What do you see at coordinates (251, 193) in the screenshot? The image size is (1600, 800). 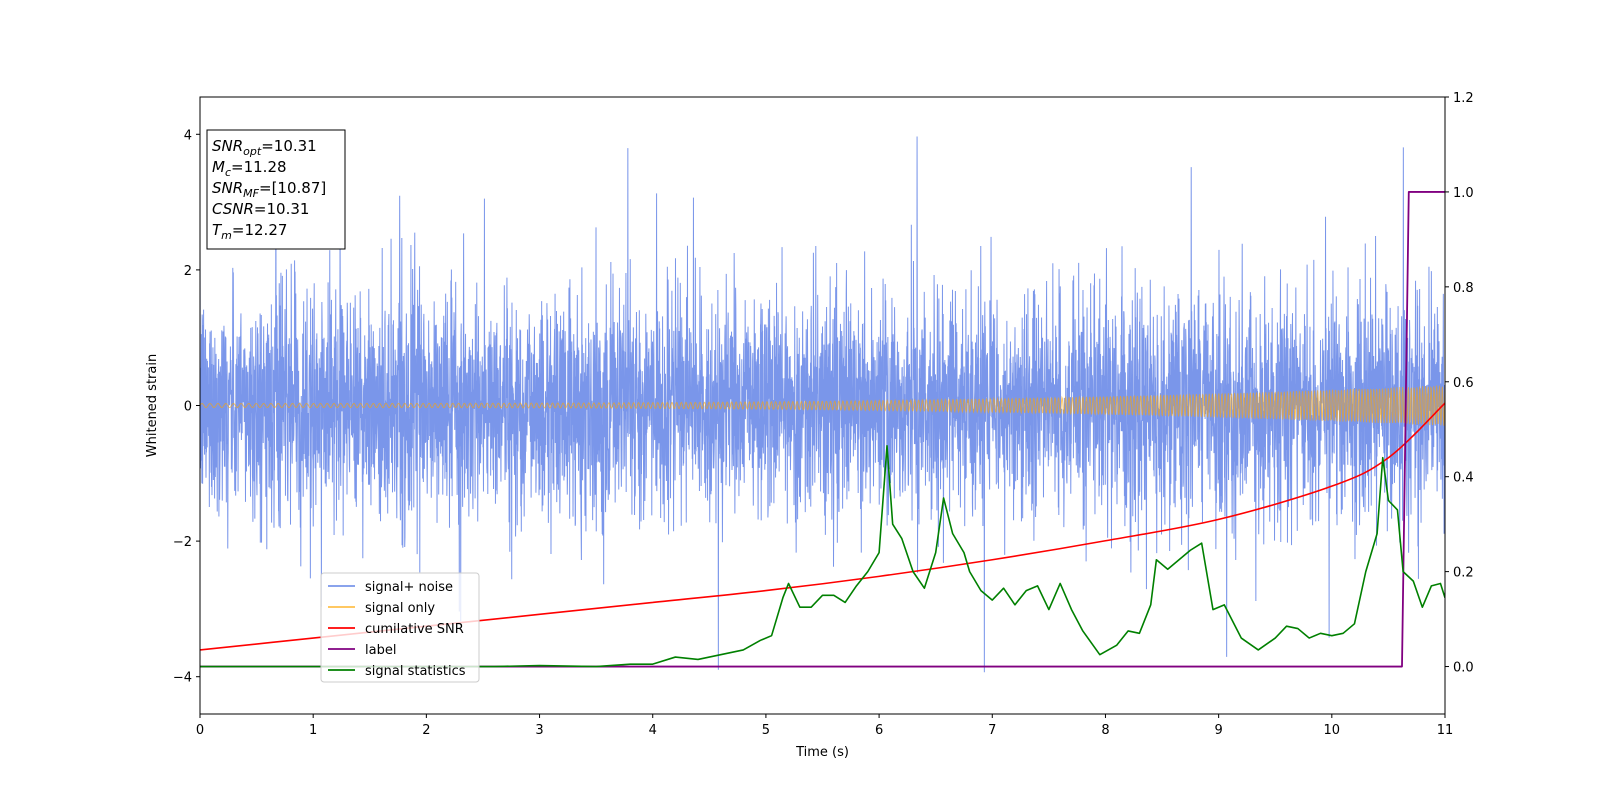 I see `stats-subscript: MF` at bounding box center [251, 193].